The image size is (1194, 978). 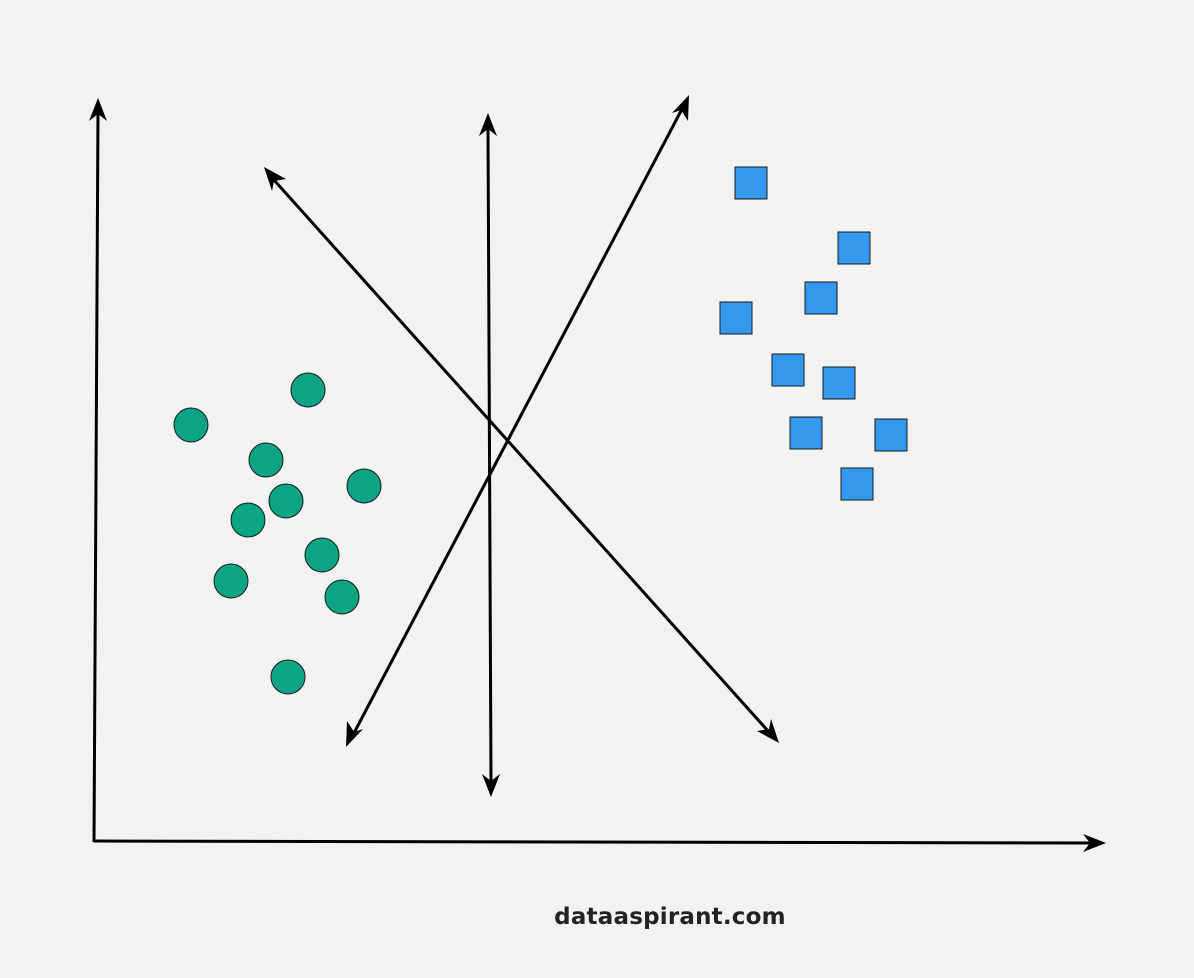 I want to click on hyperplane-falling-arrow-top, so click(x=275, y=179).